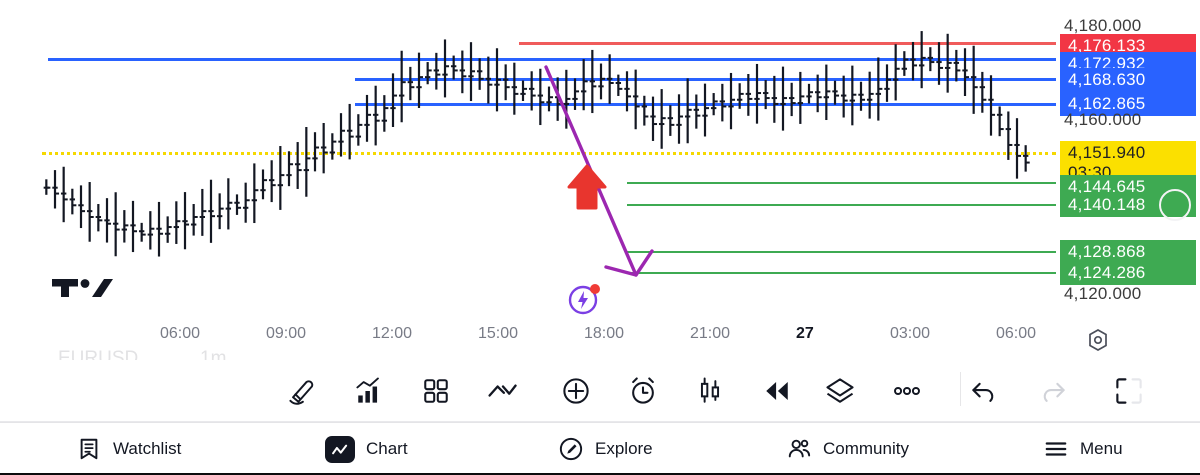 Image resolution: width=1200 pixels, height=475 pixels. I want to click on patterns-tool, so click(503, 391).